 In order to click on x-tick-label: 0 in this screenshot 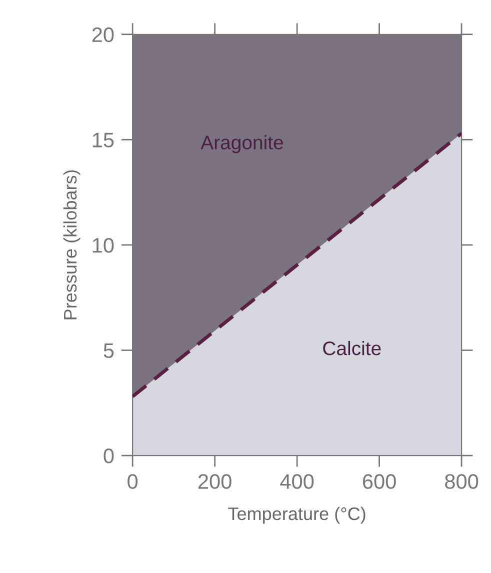, I will do `click(133, 481)`.